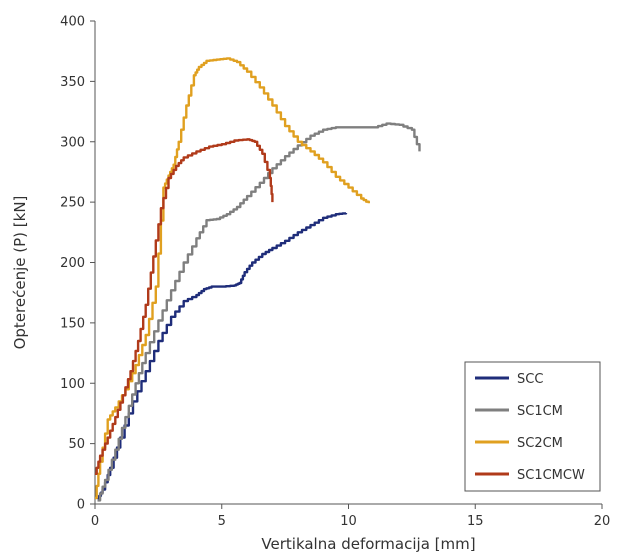 This screenshot has width=623, height=557. I want to click on legend-label: SC1CM, so click(540, 411).